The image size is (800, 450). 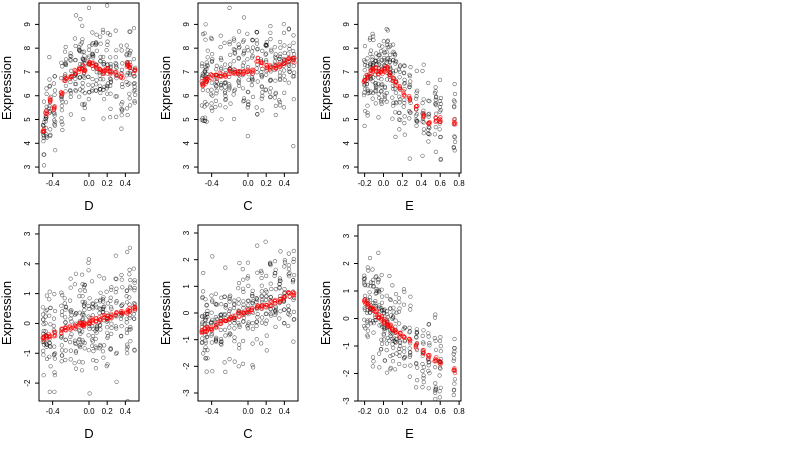 What do you see at coordinates (285, 411) in the screenshot?
I see `x-tick-label: 0.4` at bounding box center [285, 411].